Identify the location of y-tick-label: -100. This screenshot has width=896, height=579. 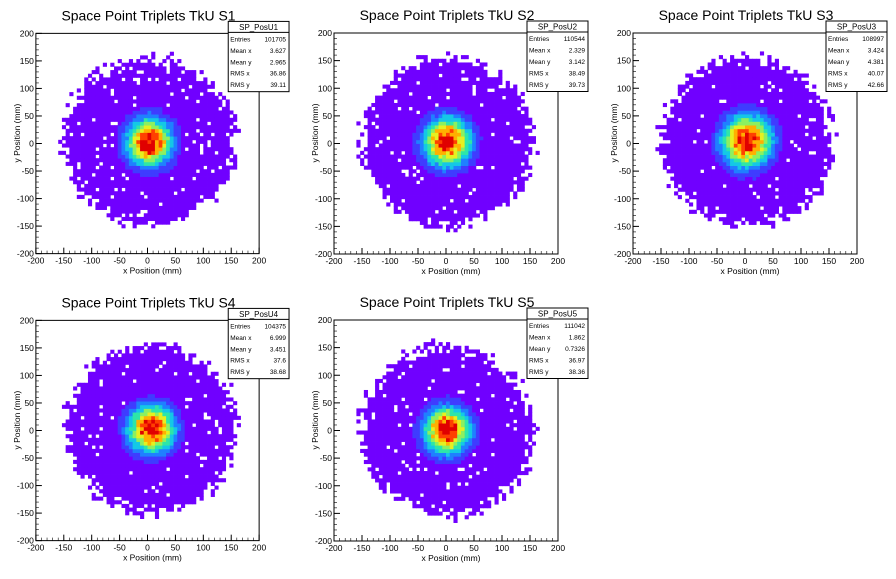
(622, 199).